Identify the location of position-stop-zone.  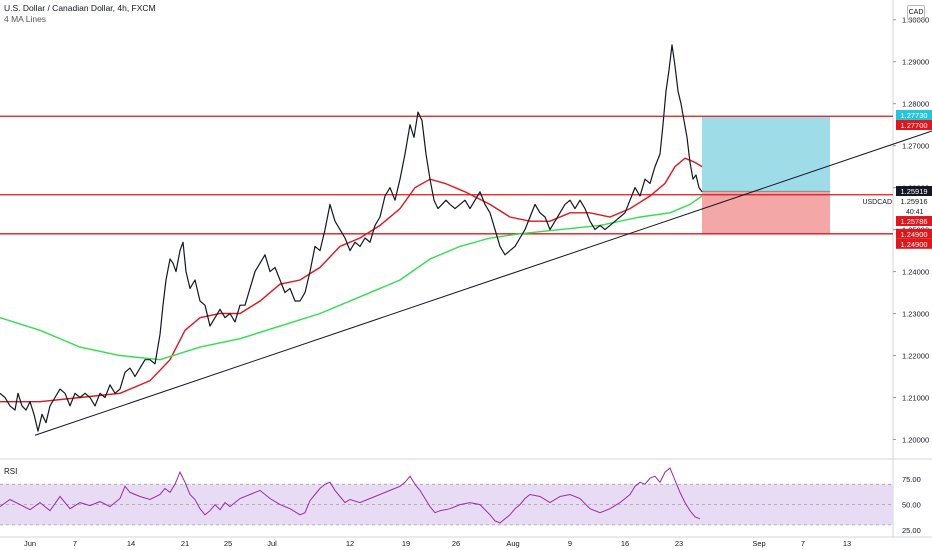
(766, 212).